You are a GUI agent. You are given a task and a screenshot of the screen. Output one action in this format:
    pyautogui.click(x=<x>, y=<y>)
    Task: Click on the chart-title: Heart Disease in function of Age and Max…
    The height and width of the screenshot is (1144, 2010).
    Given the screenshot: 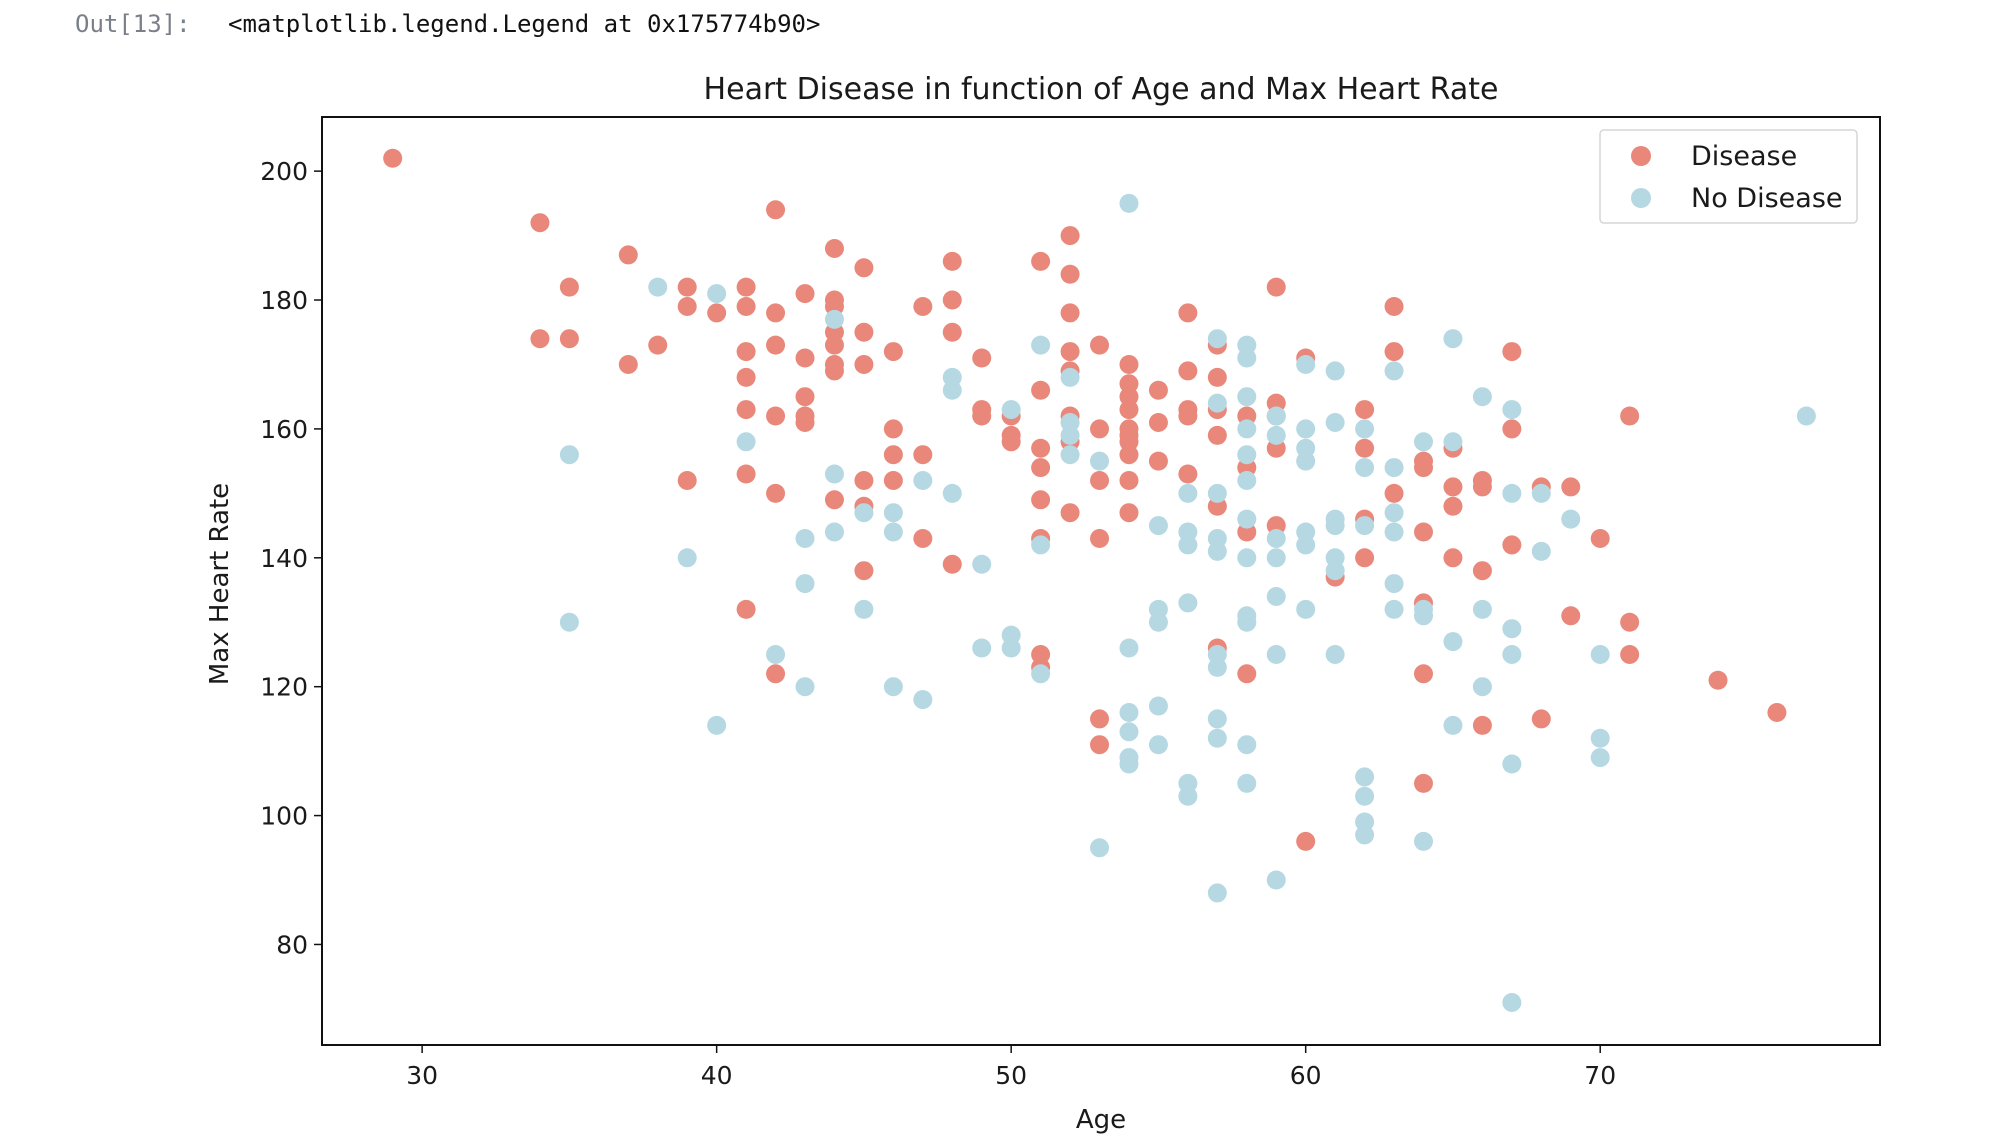 What is the action you would take?
    pyautogui.click(x=1101, y=89)
    